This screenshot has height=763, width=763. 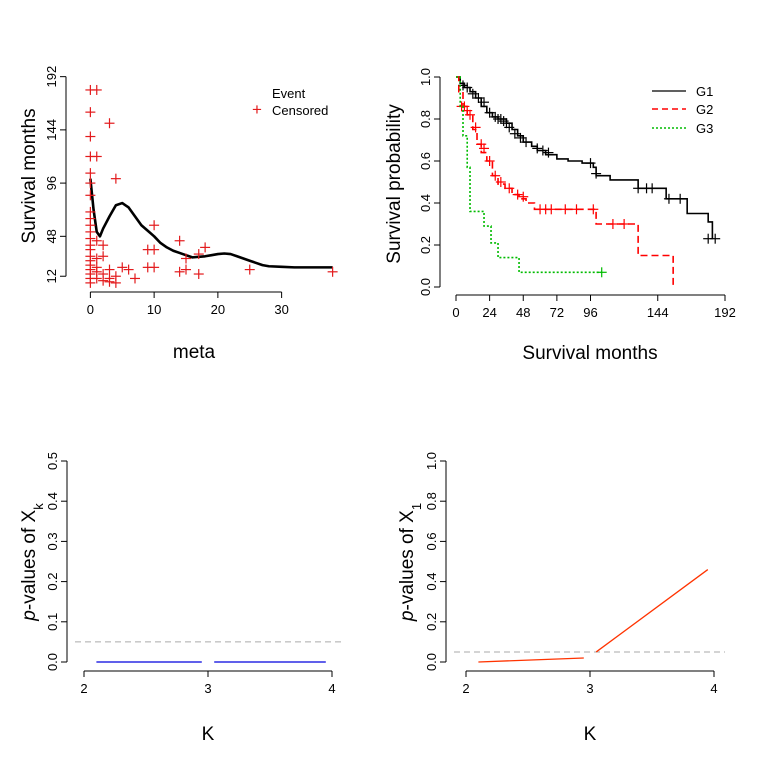 What do you see at coordinates (589, 353) in the screenshot?
I see `panel-b-xlabel: Survival months` at bounding box center [589, 353].